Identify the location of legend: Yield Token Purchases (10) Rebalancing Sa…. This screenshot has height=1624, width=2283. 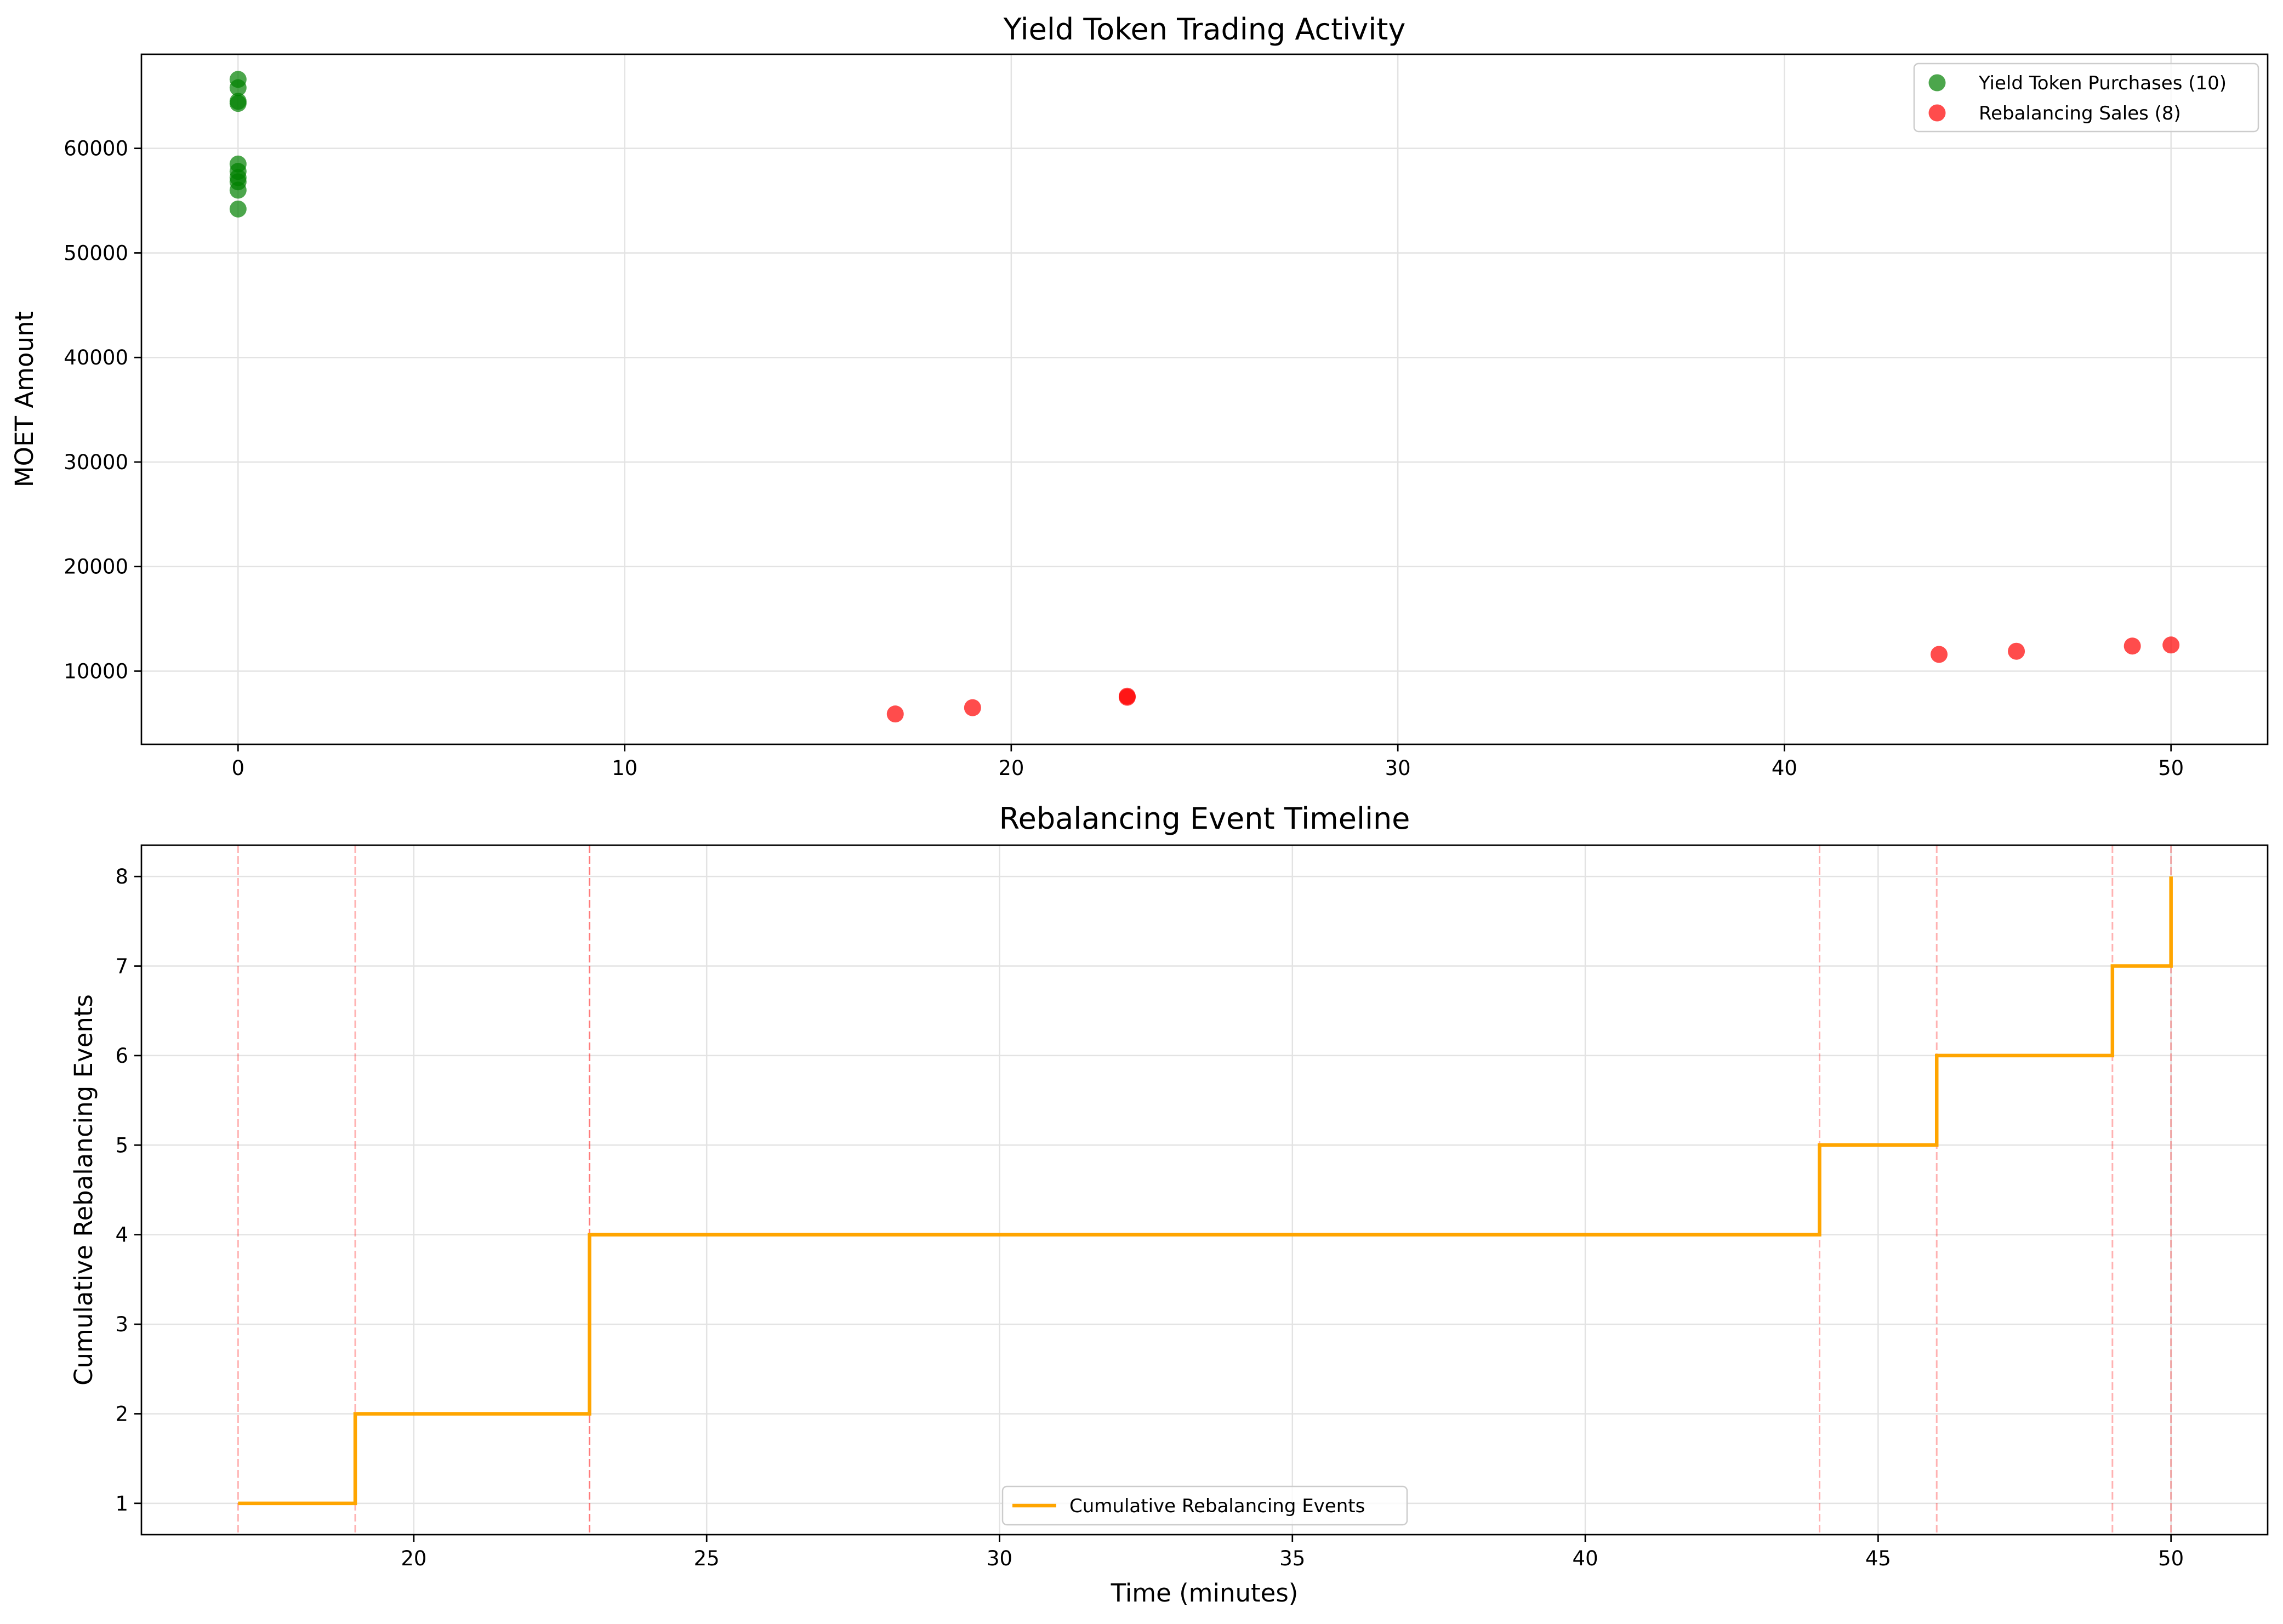
(2086, 97).